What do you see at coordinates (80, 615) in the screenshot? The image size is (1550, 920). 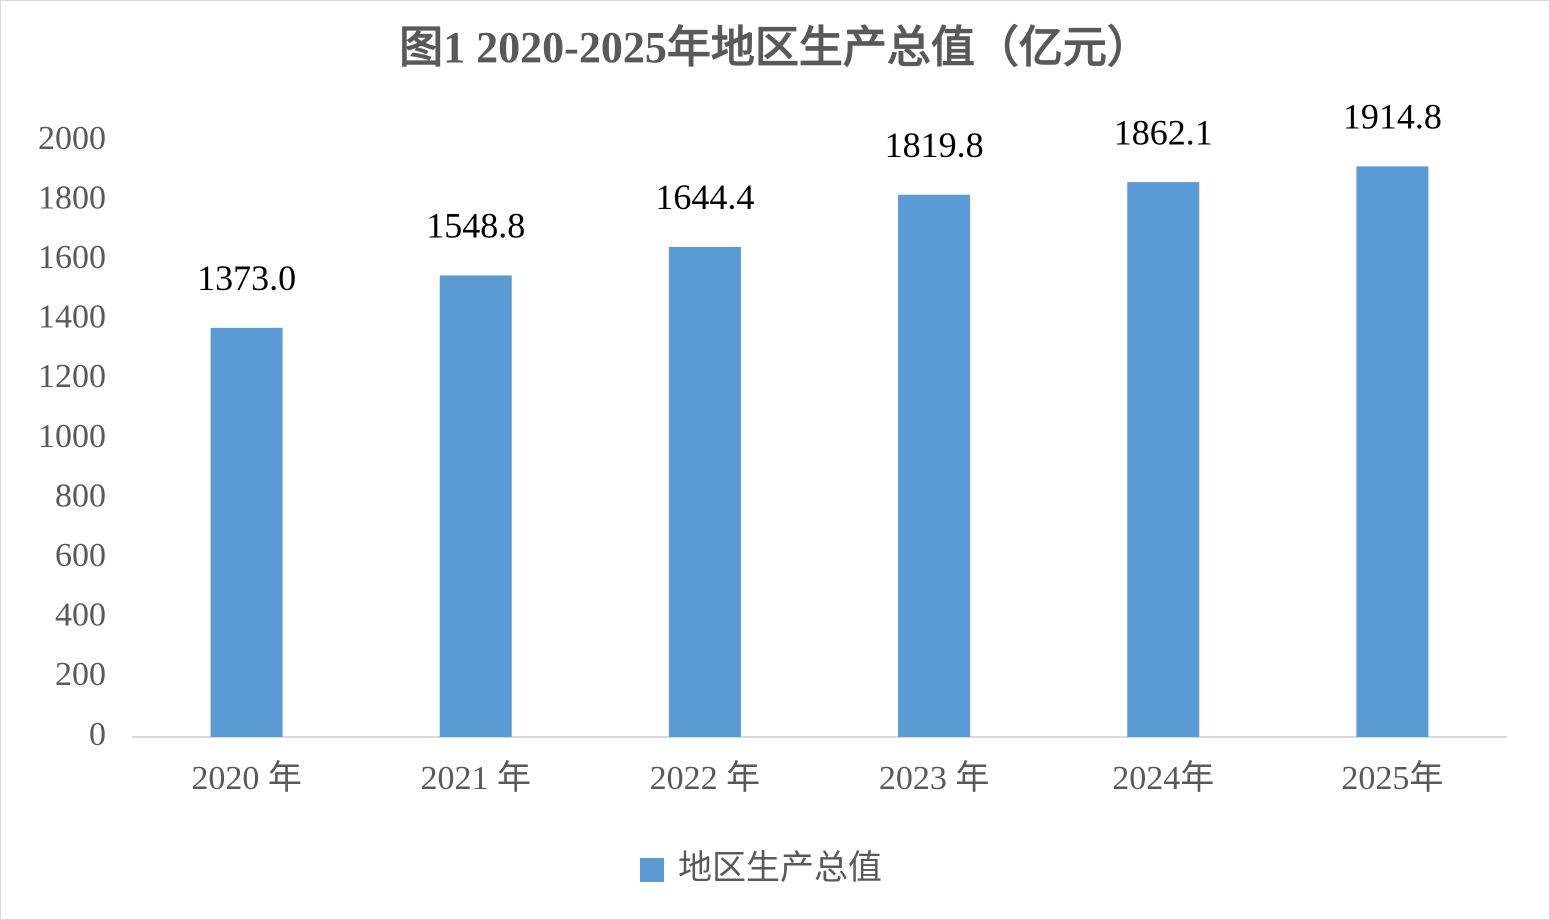 I see `y-tick-label: 400` at bounding box center [80, 615].